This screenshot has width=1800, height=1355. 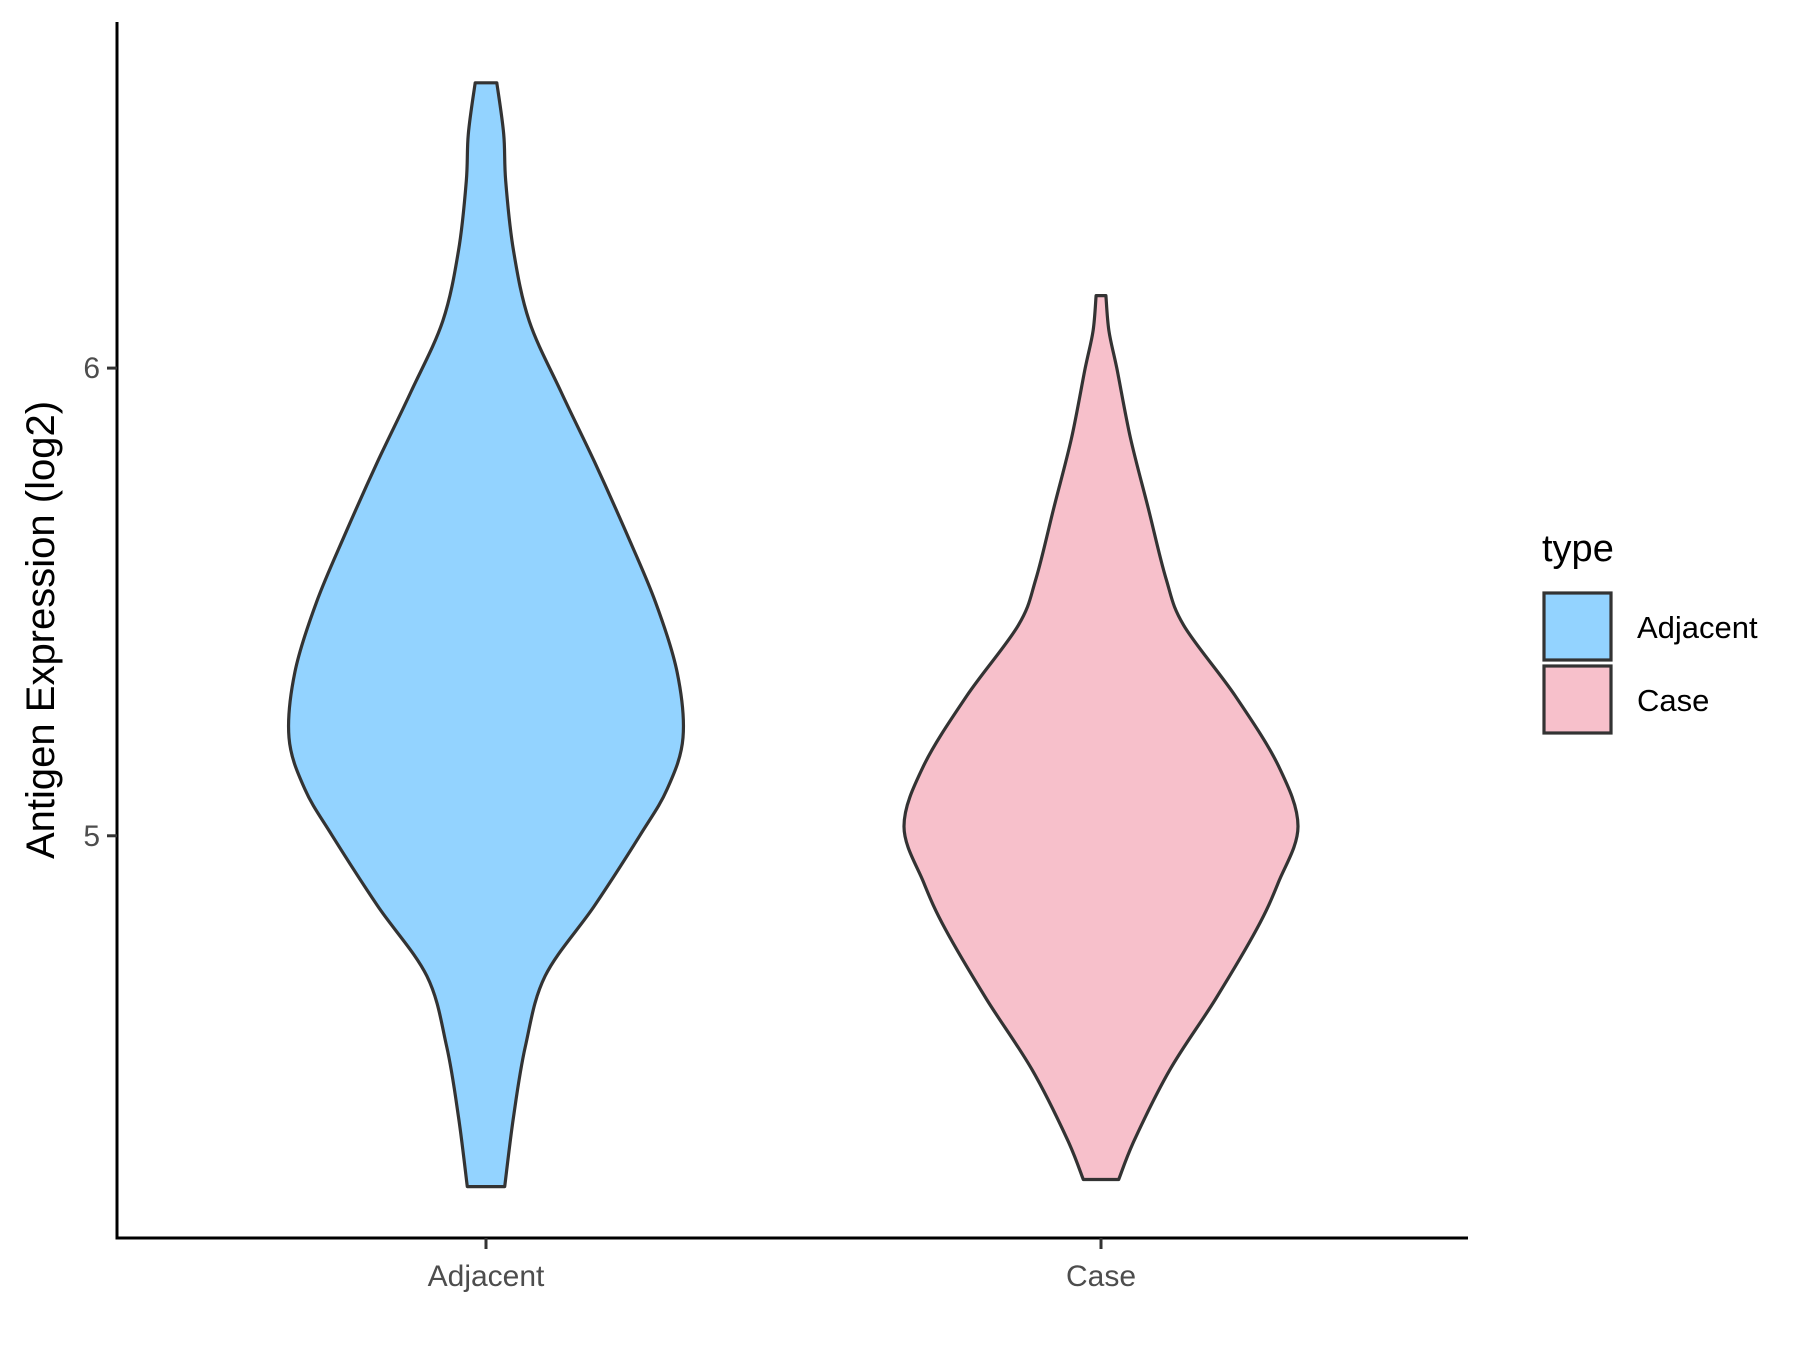 What do you see at coordinates (100, 602) in the screenshot?
I see `y-axis-ticks: 56` at bounding box center [100, 602].